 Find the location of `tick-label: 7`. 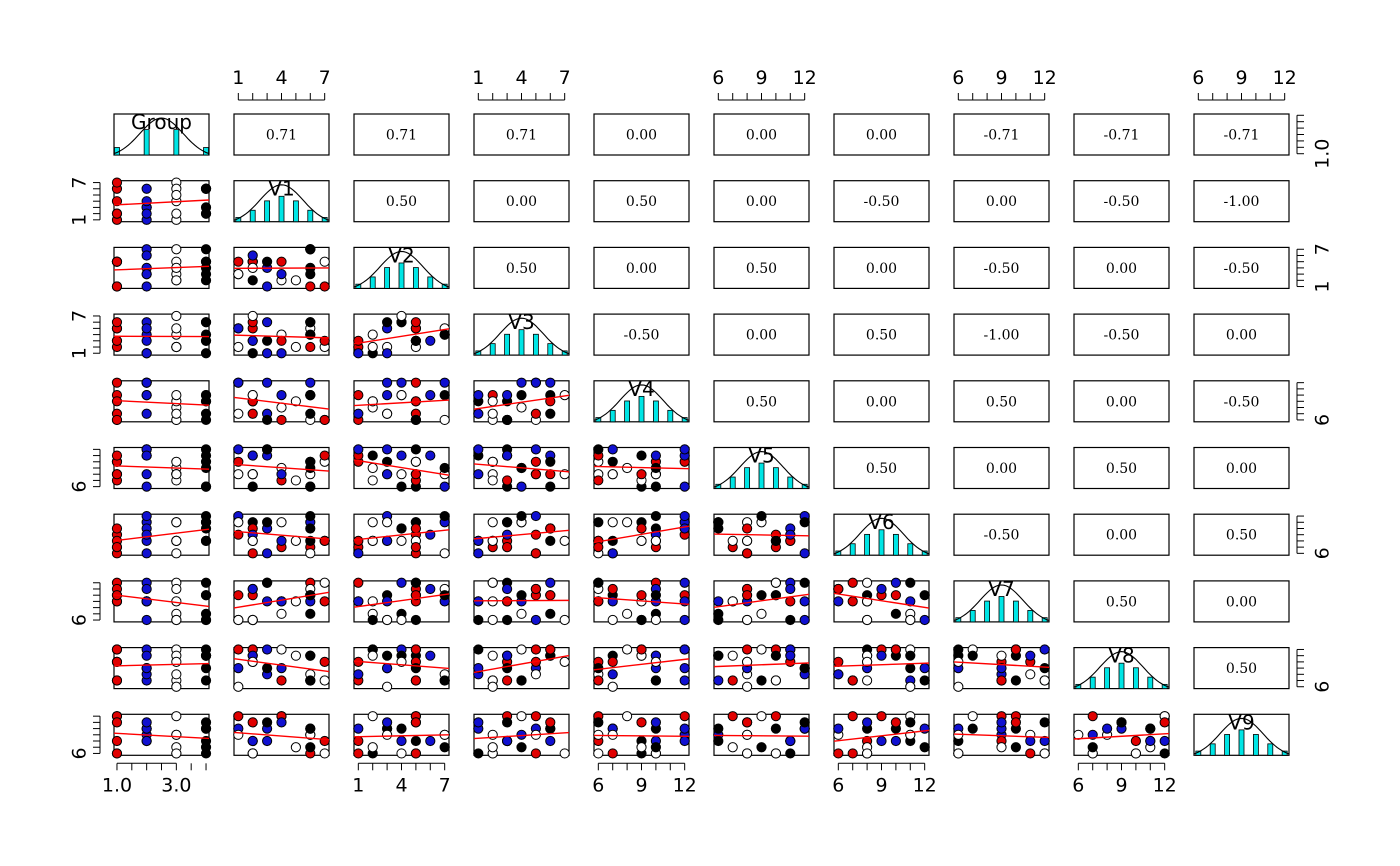

tick-label: 7 is located at coordinates (325, 78).